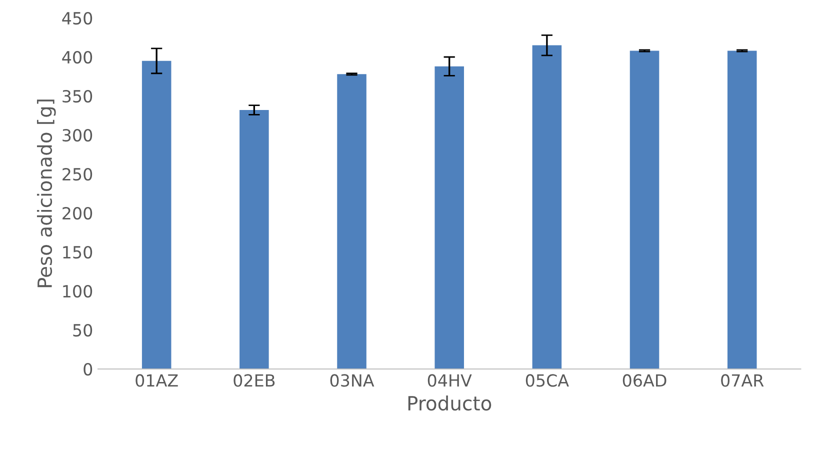 The image size is (817, 450). Describe the element at coordinates (450, 380) in the screenshot. I see `x-tick-label: 04HV` at that location.